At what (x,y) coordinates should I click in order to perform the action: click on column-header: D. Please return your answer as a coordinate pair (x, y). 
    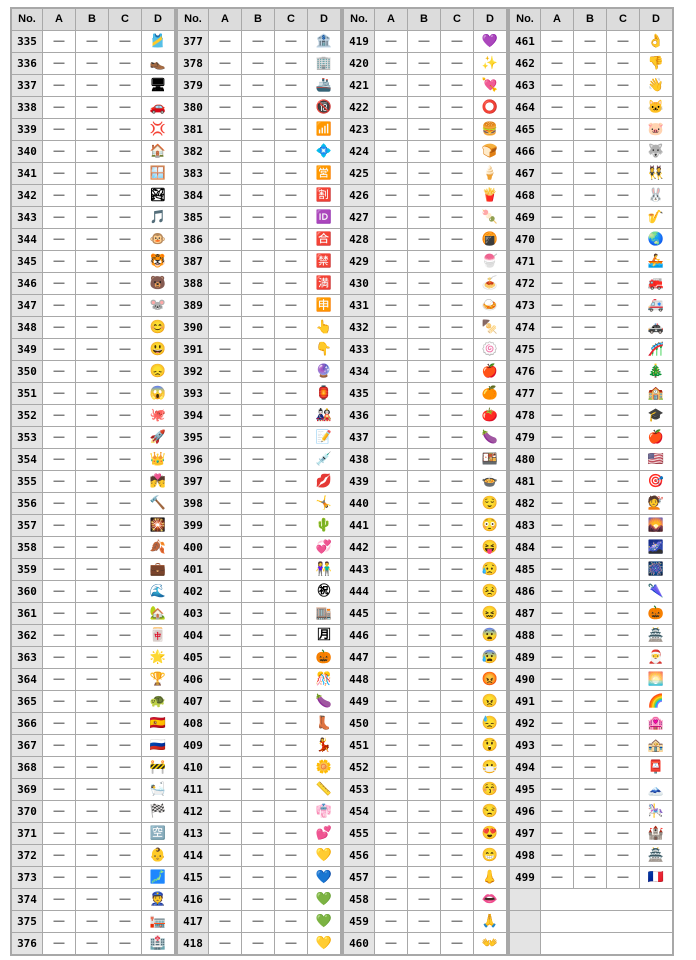
    Looking at the image, I should click on (324, 19).